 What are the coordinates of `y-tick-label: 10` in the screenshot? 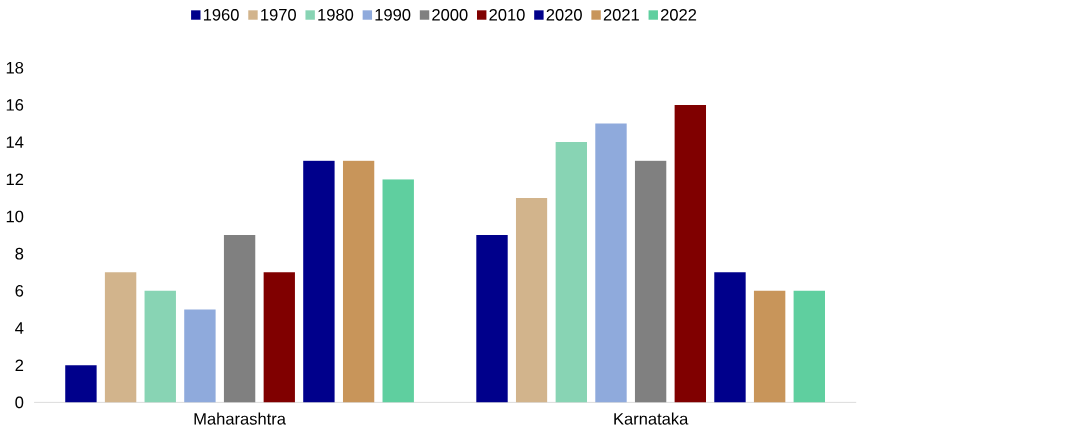 It's located at (15, 216).